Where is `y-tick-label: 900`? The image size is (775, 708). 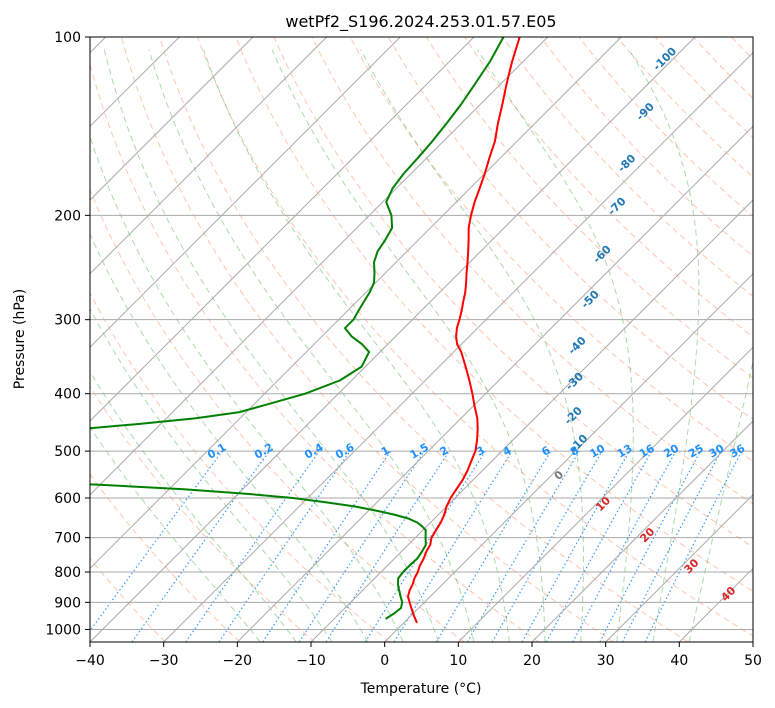
y-tick-label: 900 is located at coordinates (67, 603).